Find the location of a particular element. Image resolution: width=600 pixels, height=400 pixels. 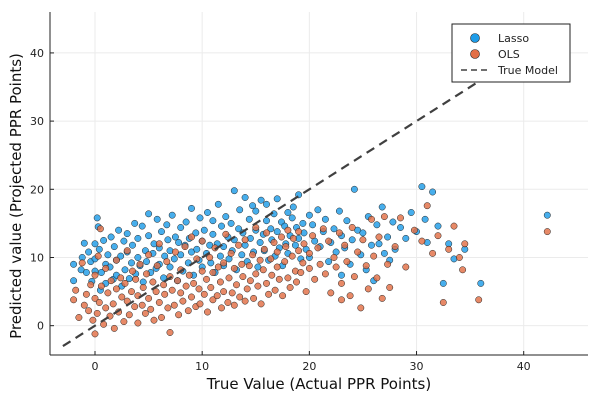

legend-ols-label: OLS is located at coordinates (509, 54).